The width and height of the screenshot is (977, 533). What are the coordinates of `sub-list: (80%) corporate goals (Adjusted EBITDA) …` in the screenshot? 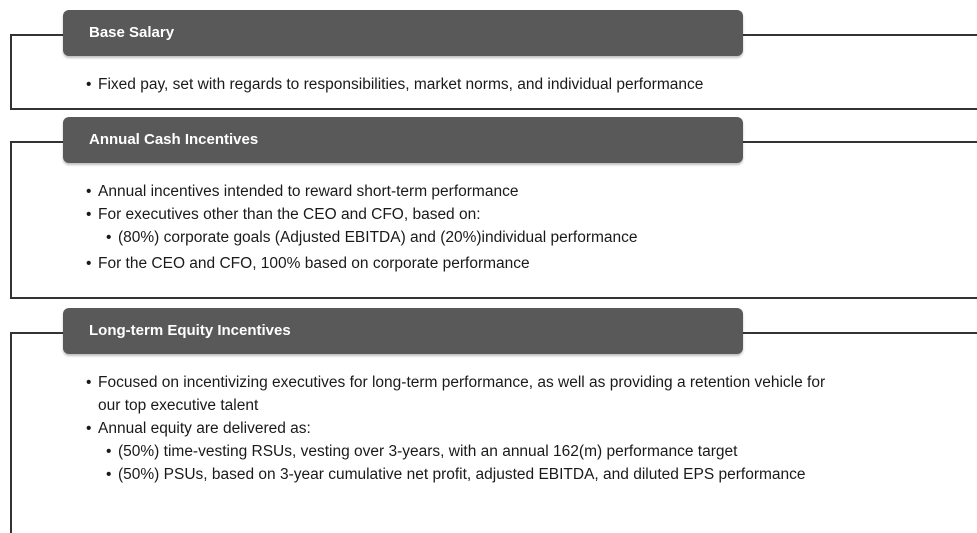 It's located at (462, 237).